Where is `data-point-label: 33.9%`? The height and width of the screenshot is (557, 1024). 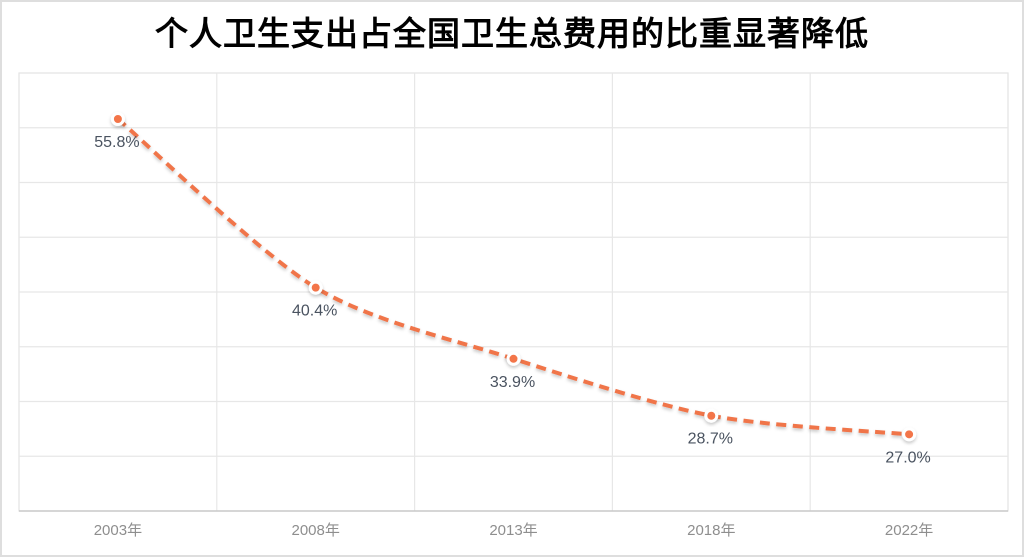
data-point-label: 33.9% is located at coordinates (512, 382).